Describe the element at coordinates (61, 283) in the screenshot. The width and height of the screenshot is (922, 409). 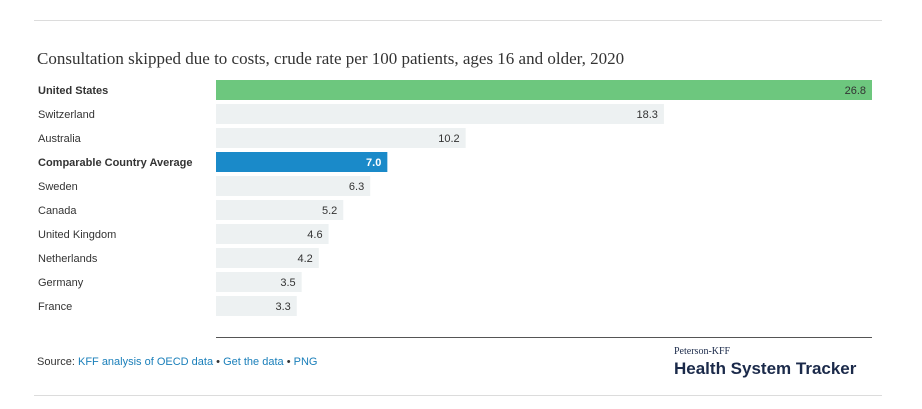
I see `category-label: Germany` at that location.